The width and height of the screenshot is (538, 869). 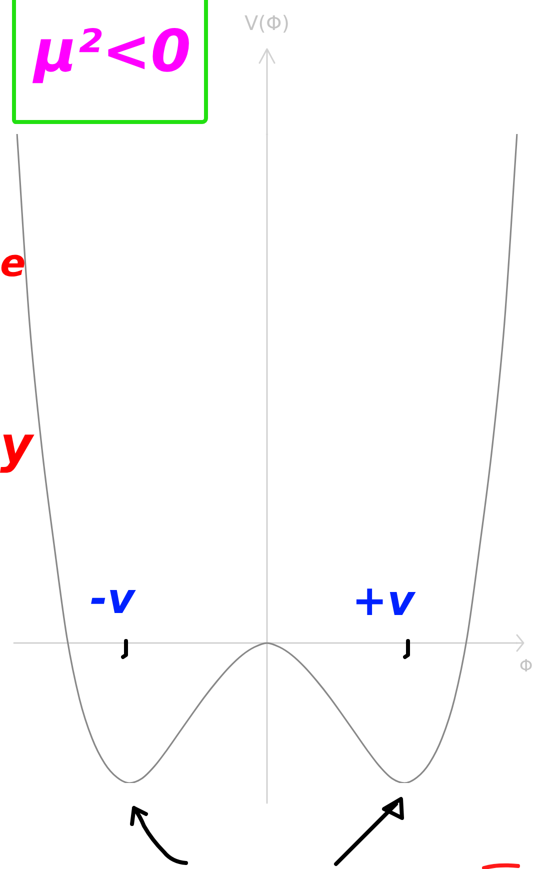 I want to click on y-axis-title: V(Φ), so click(x=267, y=23).